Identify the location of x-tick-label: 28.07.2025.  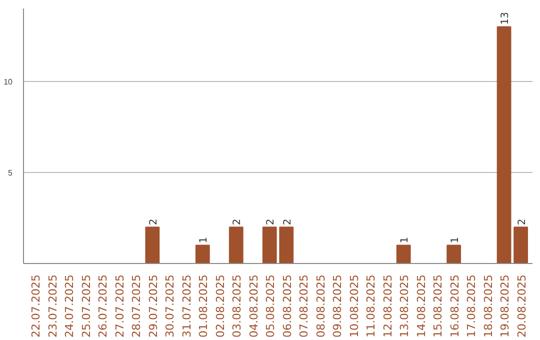
(137, 306).